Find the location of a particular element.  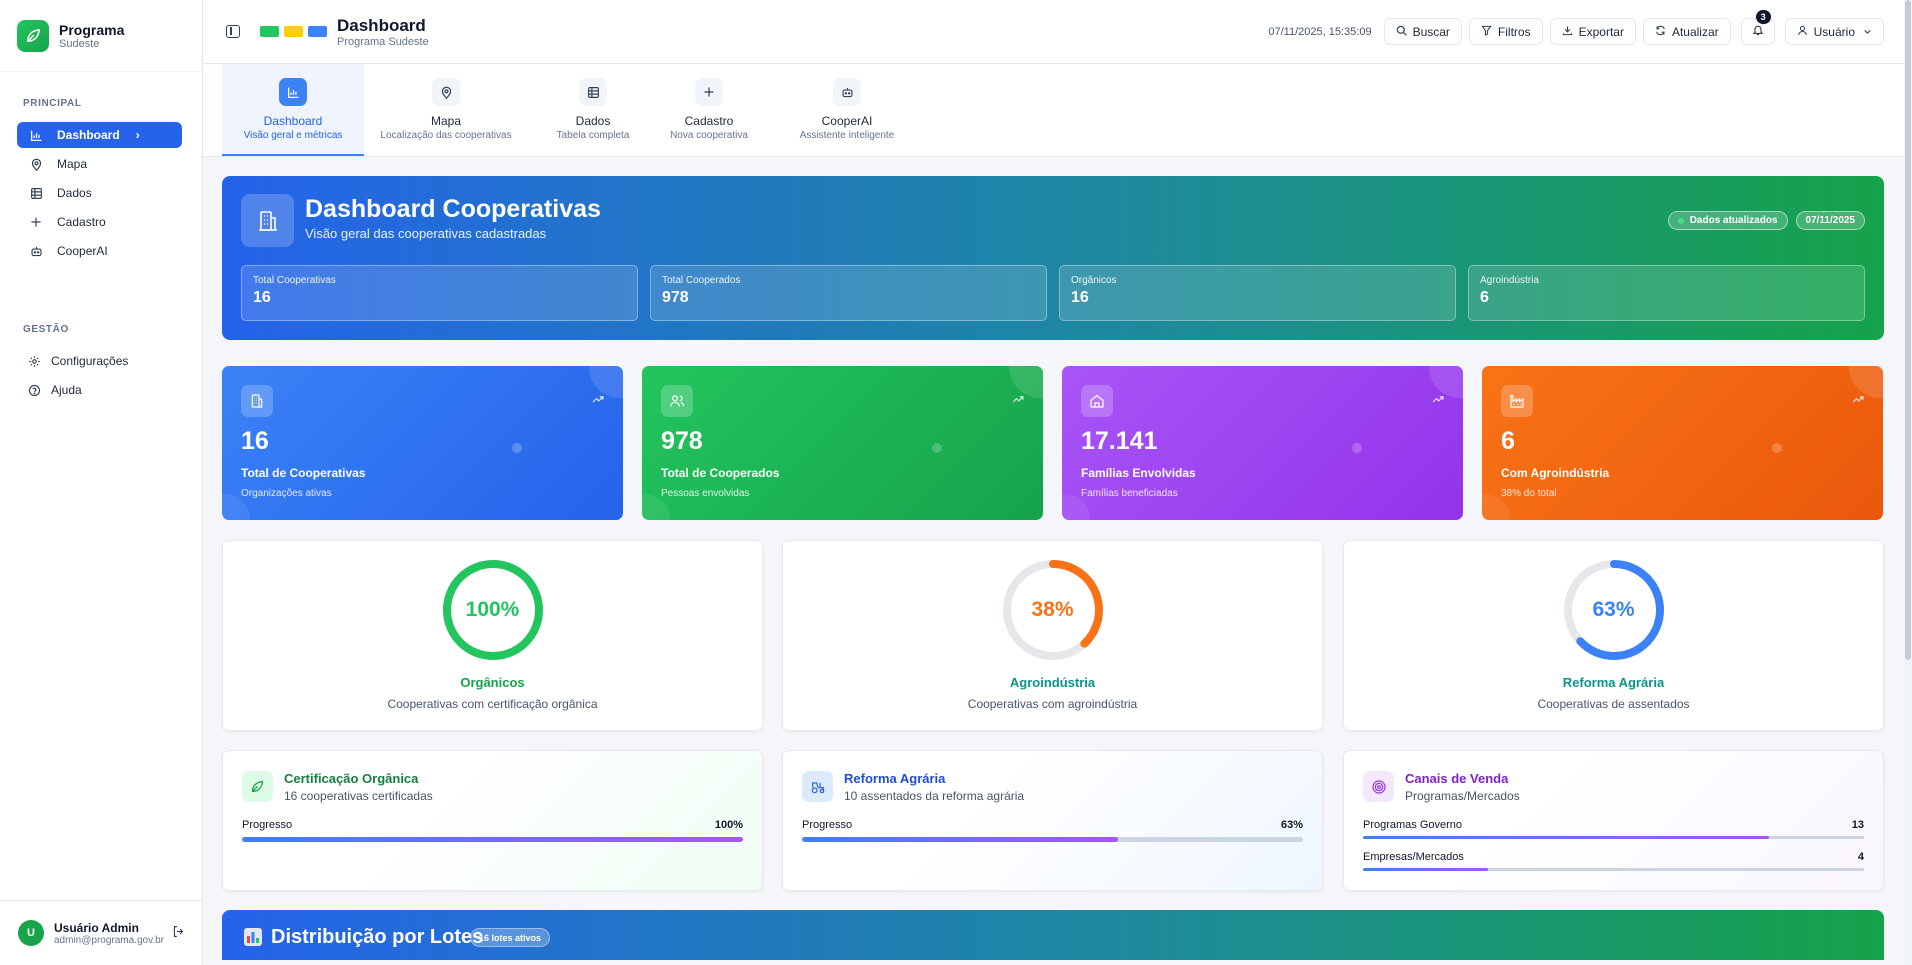

tab-dados: Dados Tabela completa is located at coordinates (593, 110).